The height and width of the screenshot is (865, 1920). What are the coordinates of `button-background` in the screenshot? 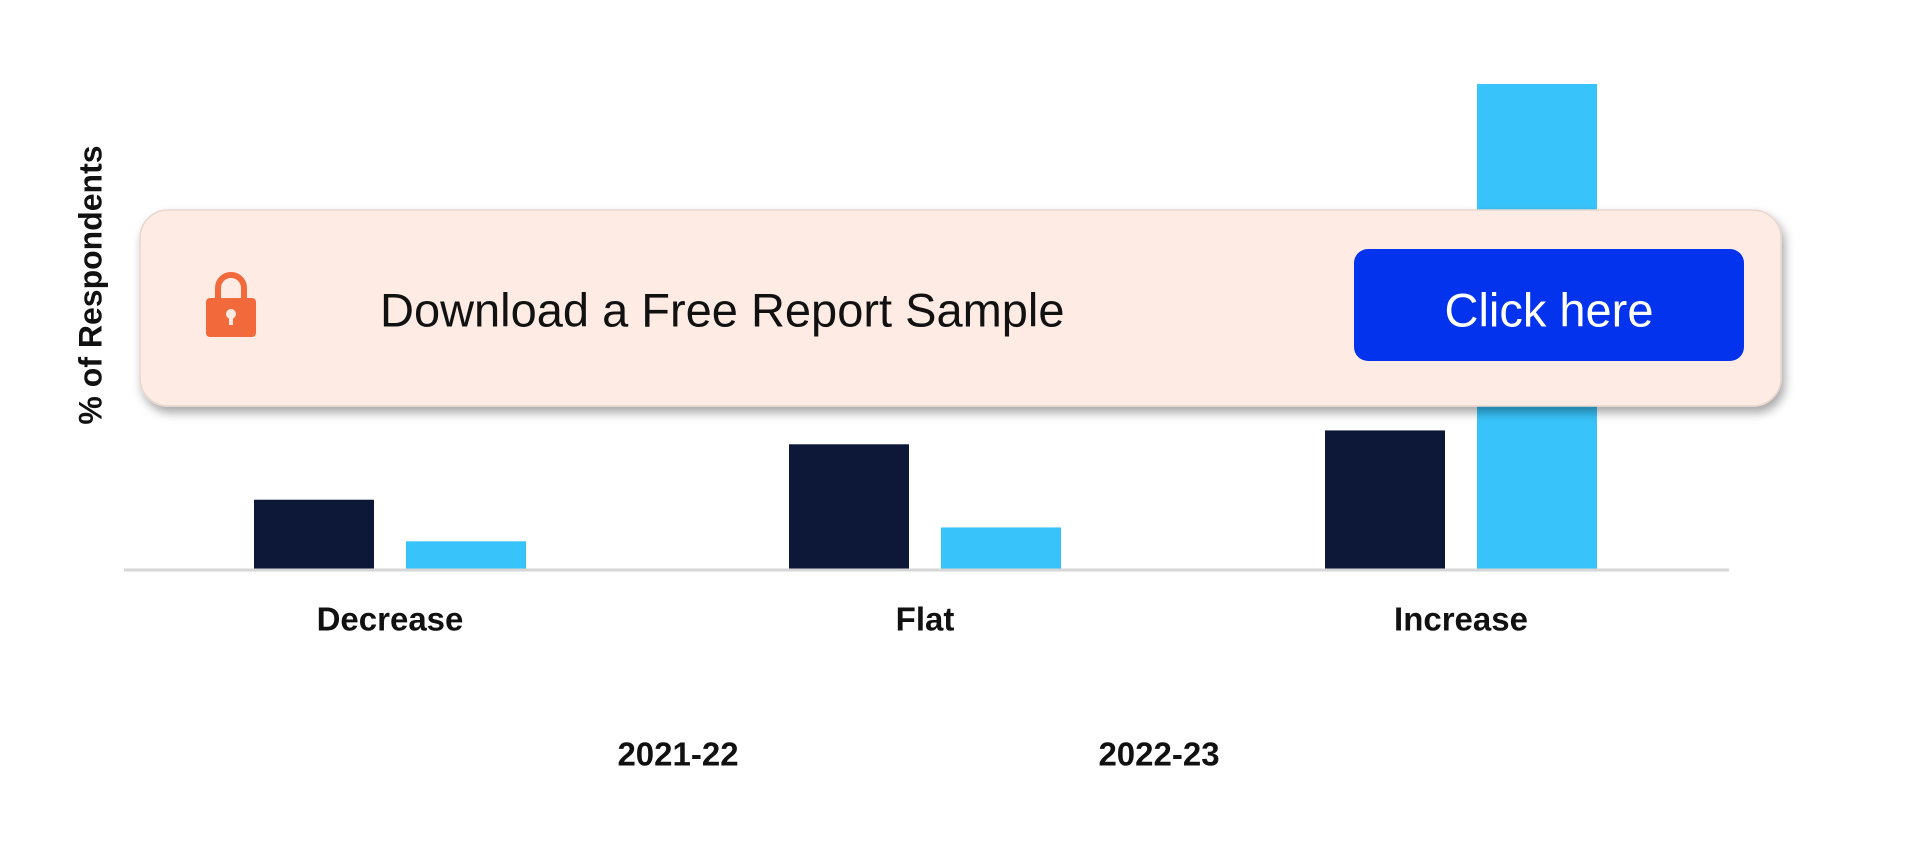 It's located at (1549, 305).